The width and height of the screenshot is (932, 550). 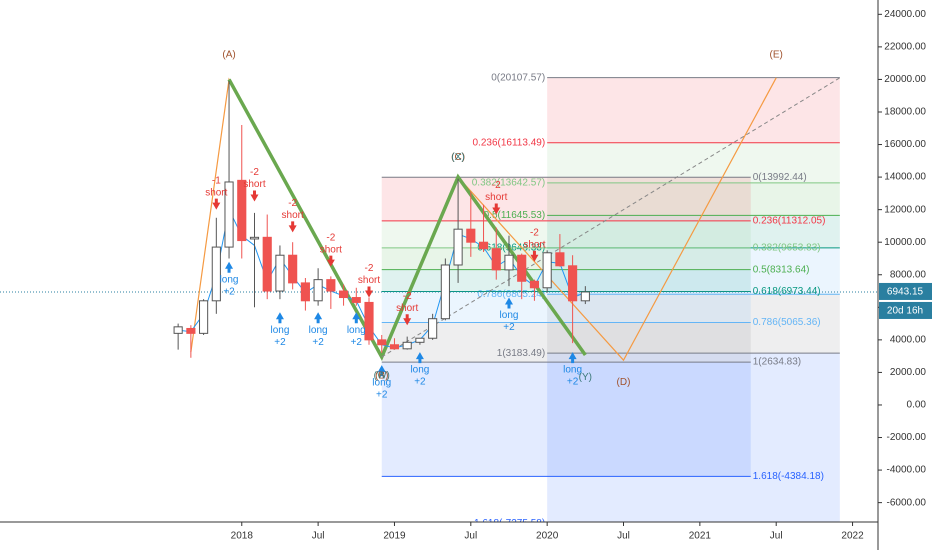 I want to click on fib-label: 0(20107.57), so click(x=518, y=77).